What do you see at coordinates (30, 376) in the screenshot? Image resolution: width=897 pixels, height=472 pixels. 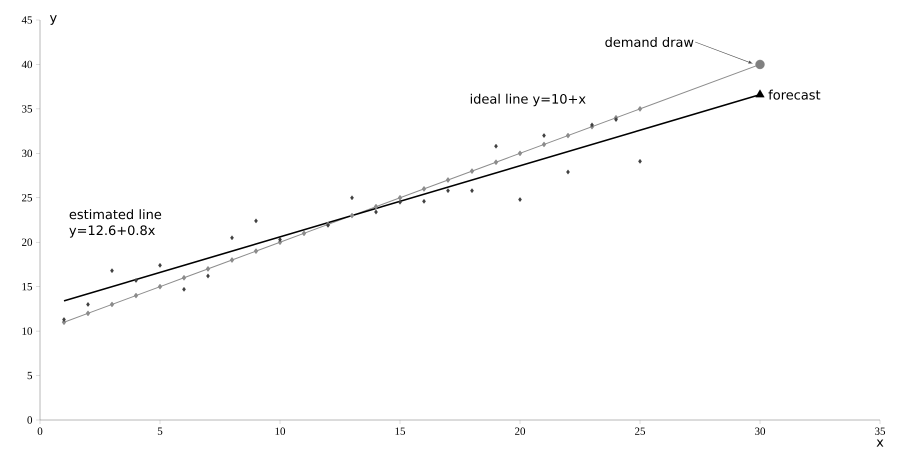 I see `y-tick-label: 5` at bounding box center [30, 376].